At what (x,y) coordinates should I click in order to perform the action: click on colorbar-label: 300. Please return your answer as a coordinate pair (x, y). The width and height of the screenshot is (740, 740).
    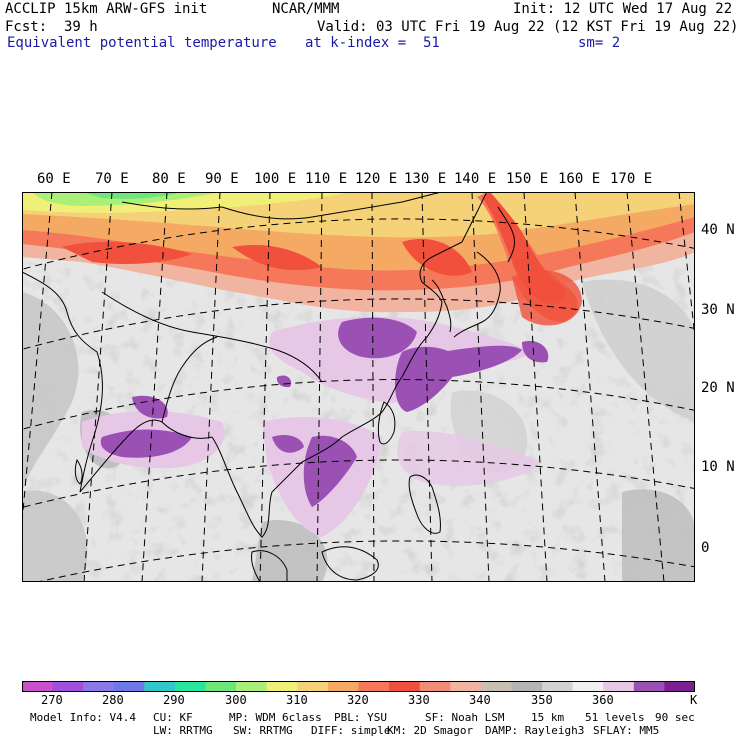
    Looking at the image, I should click on (236, 700).